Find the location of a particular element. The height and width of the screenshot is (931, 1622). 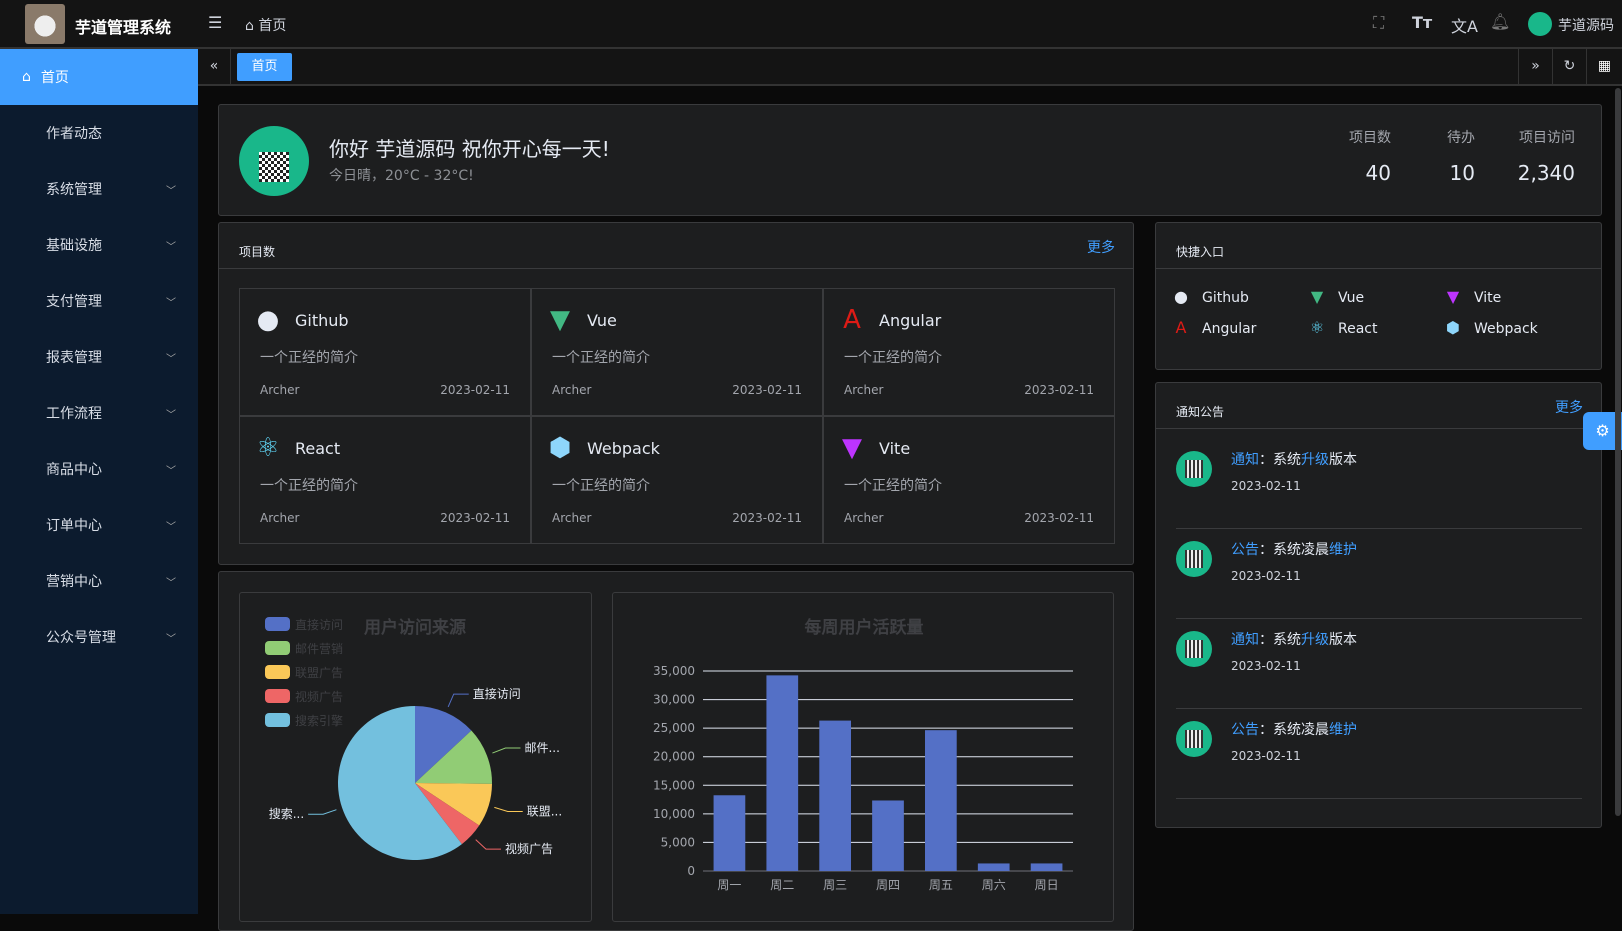

sidebar-item: 营销中心 ﹀ is located at coordinates (99, 581).